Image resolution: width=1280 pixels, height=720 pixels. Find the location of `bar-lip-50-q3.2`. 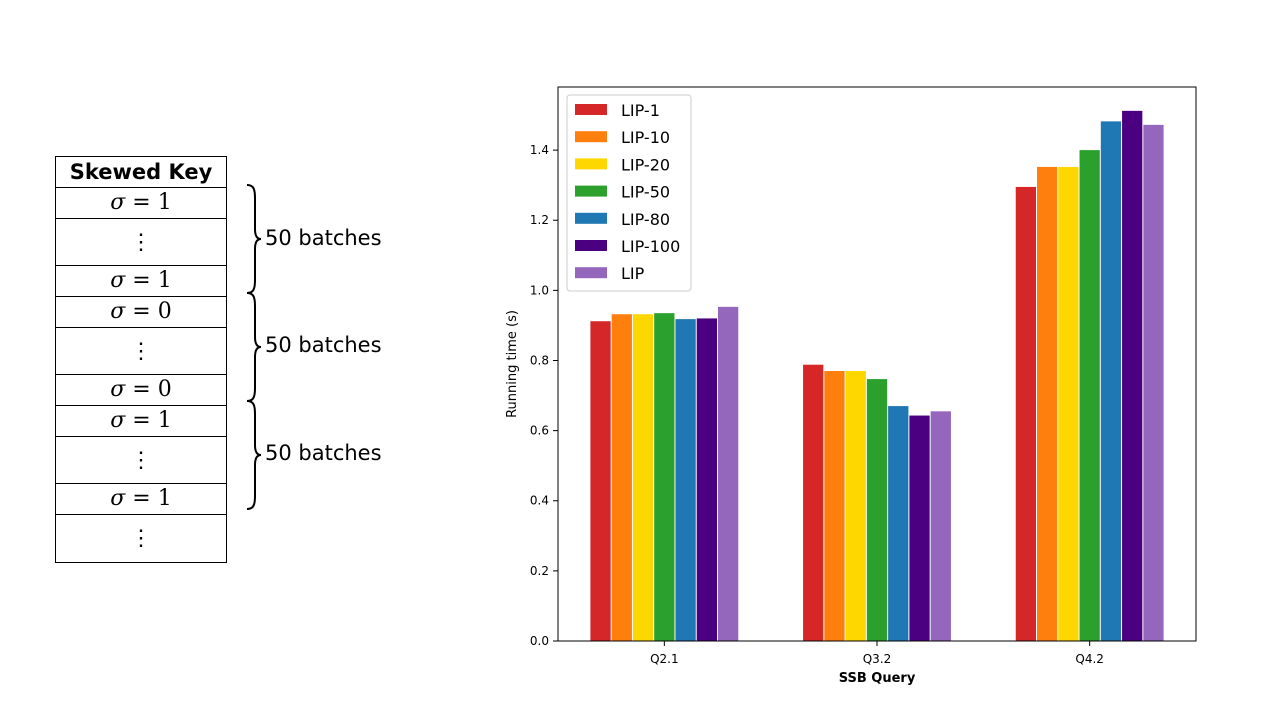

bar-lip-50-q3.2 is located at coordinates (877, 510).